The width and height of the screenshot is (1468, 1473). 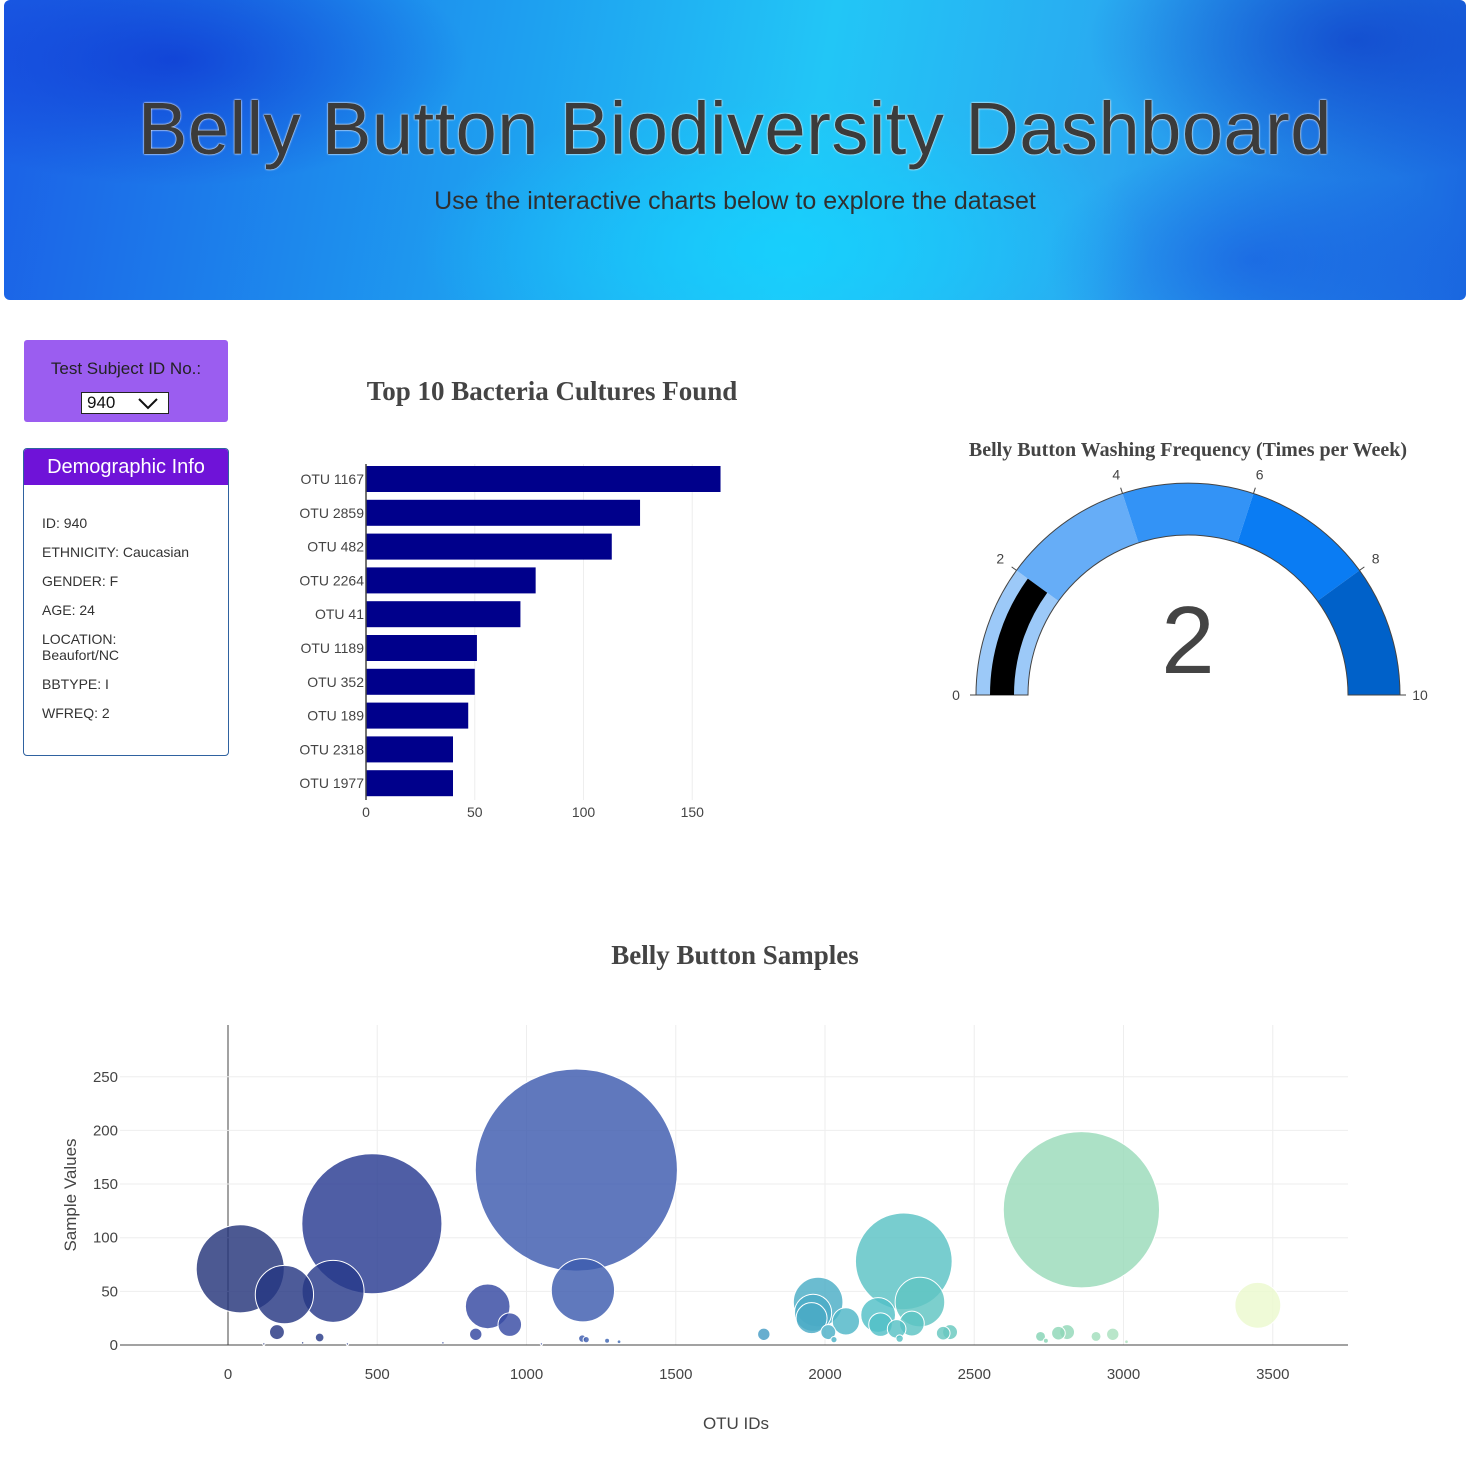 I want to click on bubble-y-tick-label: 150, so click(x=105, y=1184).